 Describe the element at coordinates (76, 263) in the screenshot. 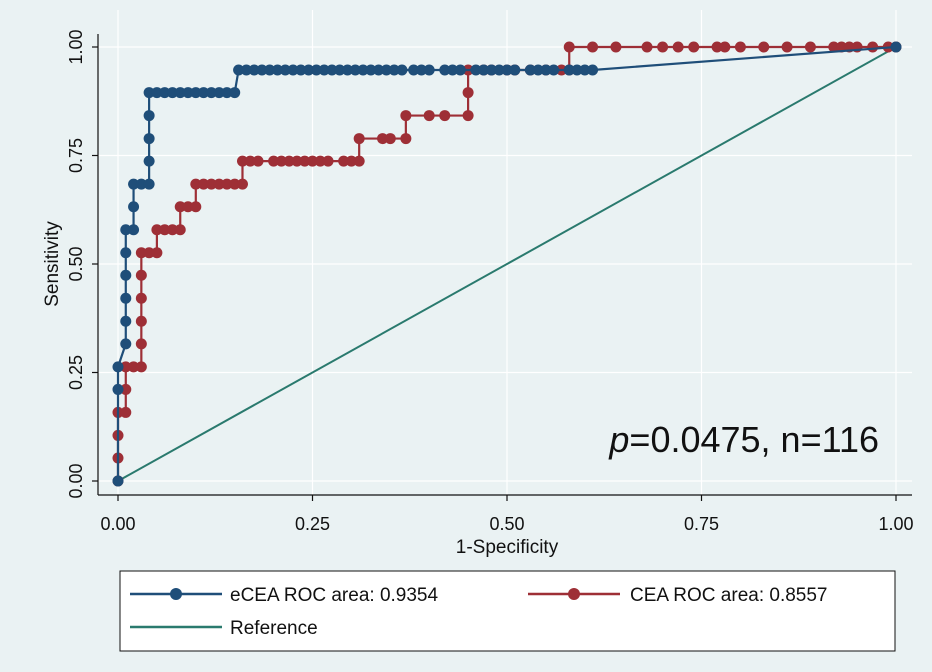

I see `y-tick-label: 0.50` at that location.